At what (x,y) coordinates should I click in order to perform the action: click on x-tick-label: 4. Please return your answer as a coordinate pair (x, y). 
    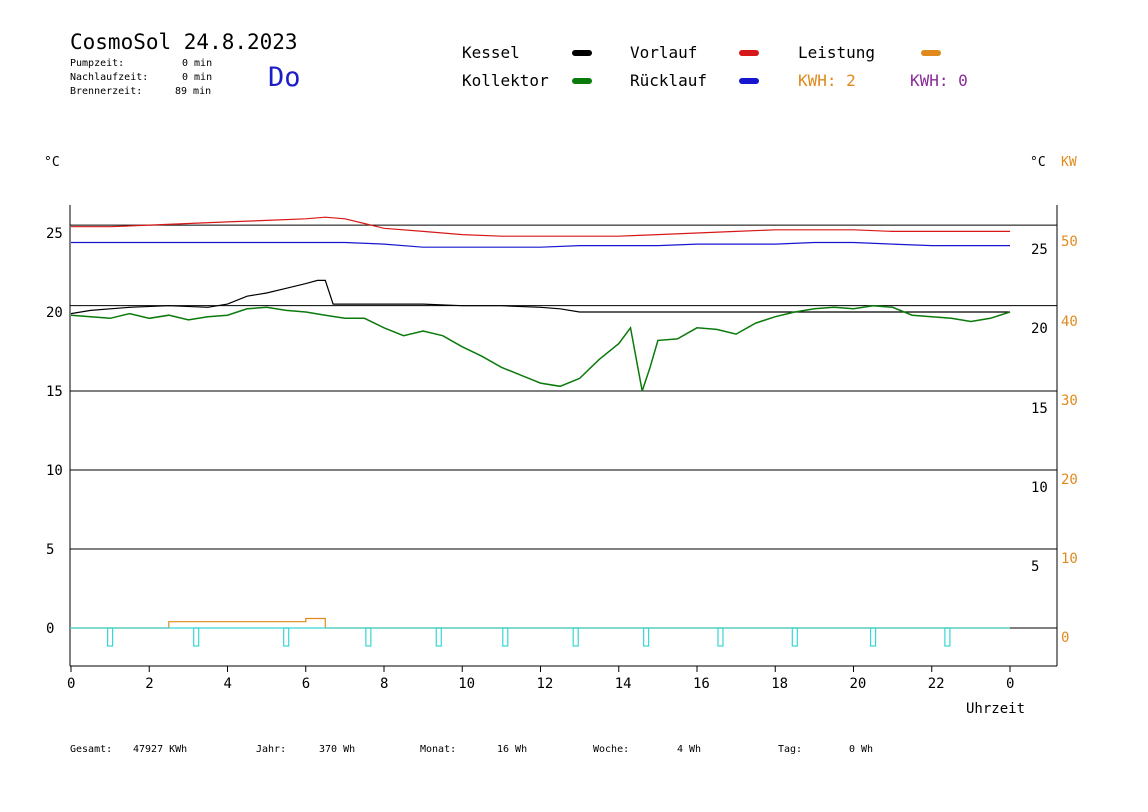
    Looking at the image, I should click on (228, 684).